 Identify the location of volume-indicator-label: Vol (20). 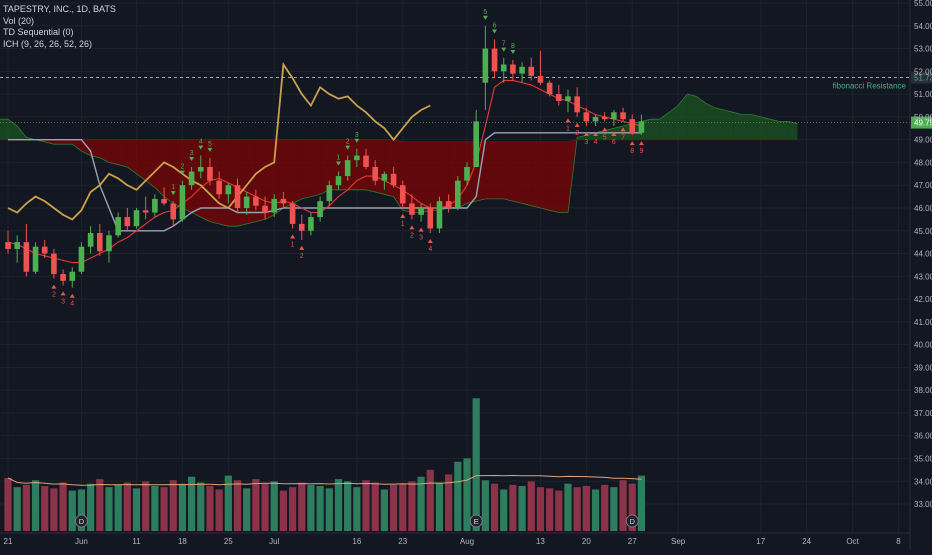
(19, 20).